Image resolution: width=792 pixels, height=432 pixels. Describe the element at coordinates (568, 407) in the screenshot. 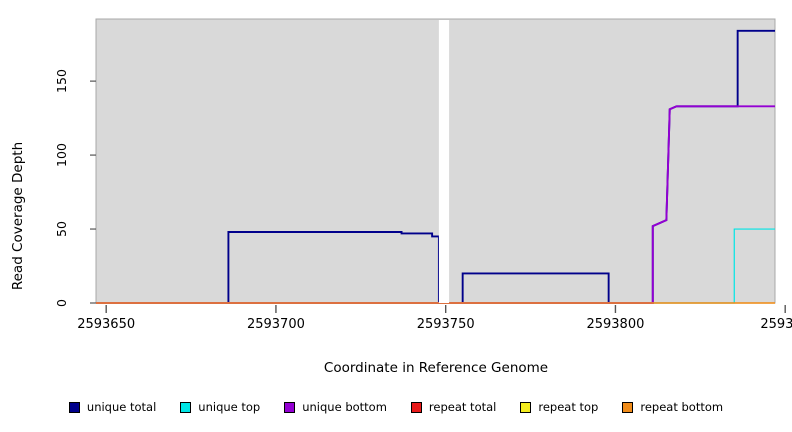

I see `legend-label: repeat top` at that location.